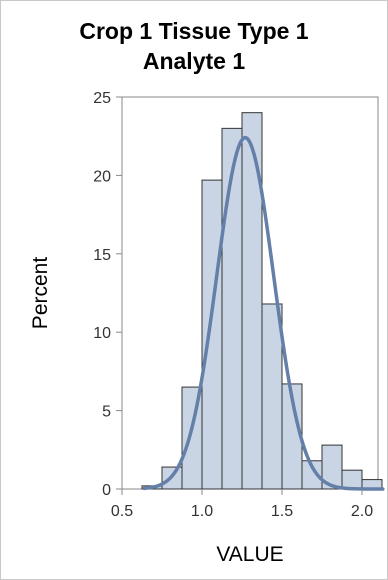 The image size is (388, 580). Describe the element at coordinates (249, 554) in the screenshot. I see `x-axis-title: VALUE` at that location.